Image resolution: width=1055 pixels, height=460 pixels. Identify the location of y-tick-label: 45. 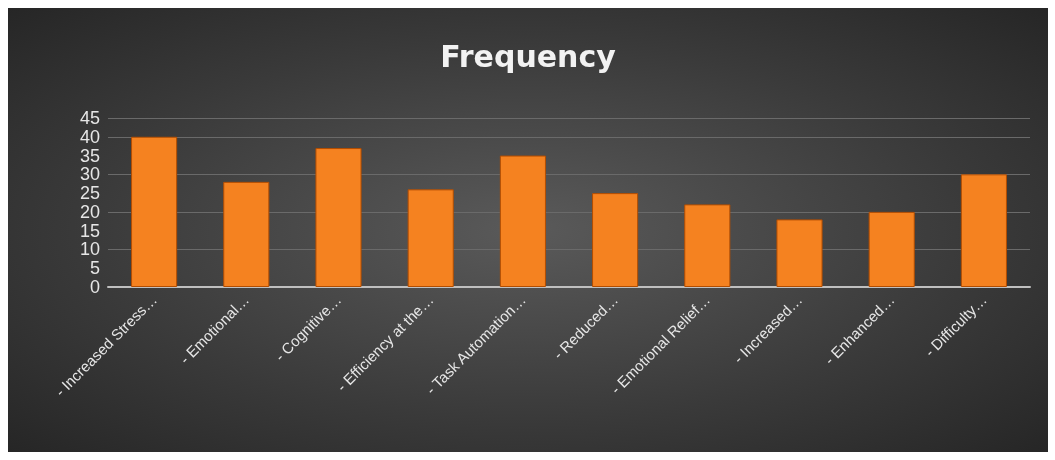
(89, 118).